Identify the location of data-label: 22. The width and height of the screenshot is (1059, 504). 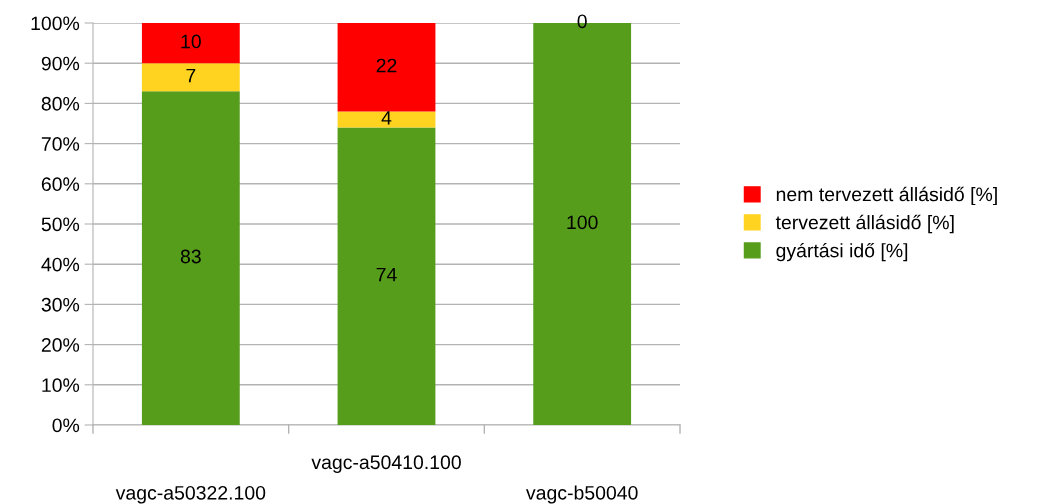
(386, 65).